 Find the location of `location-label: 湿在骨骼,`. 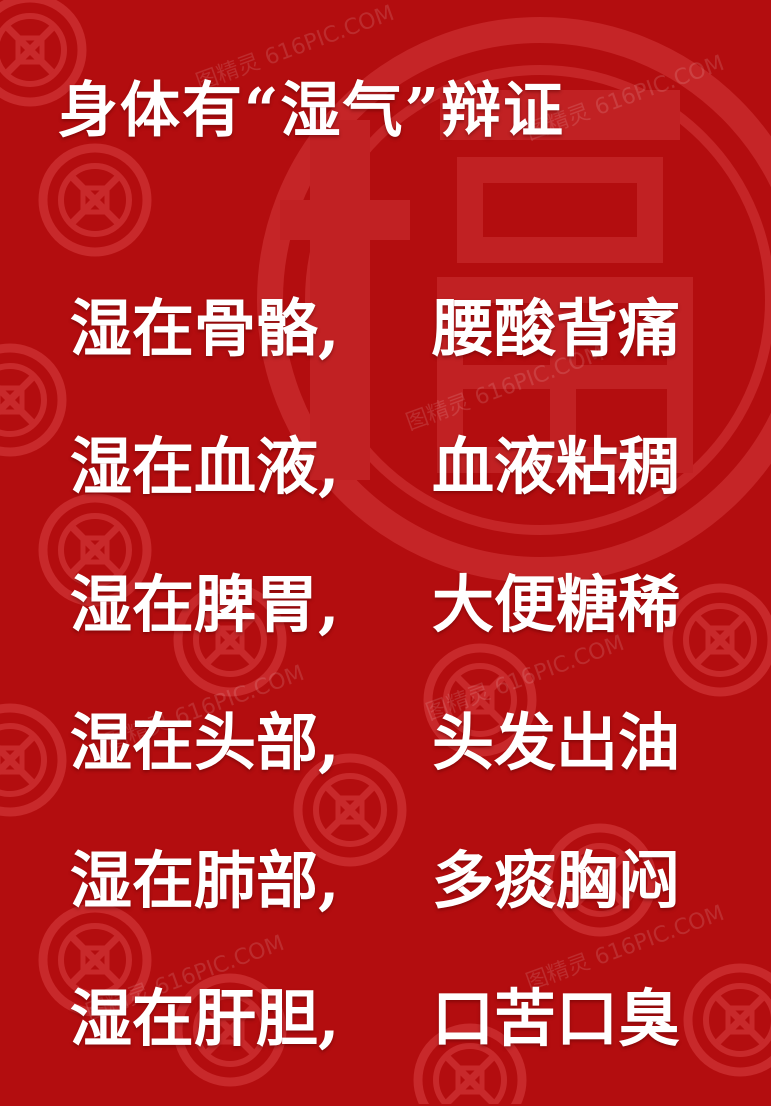

location-label: 湿在骨骼, is located at coordinates (205, 328).